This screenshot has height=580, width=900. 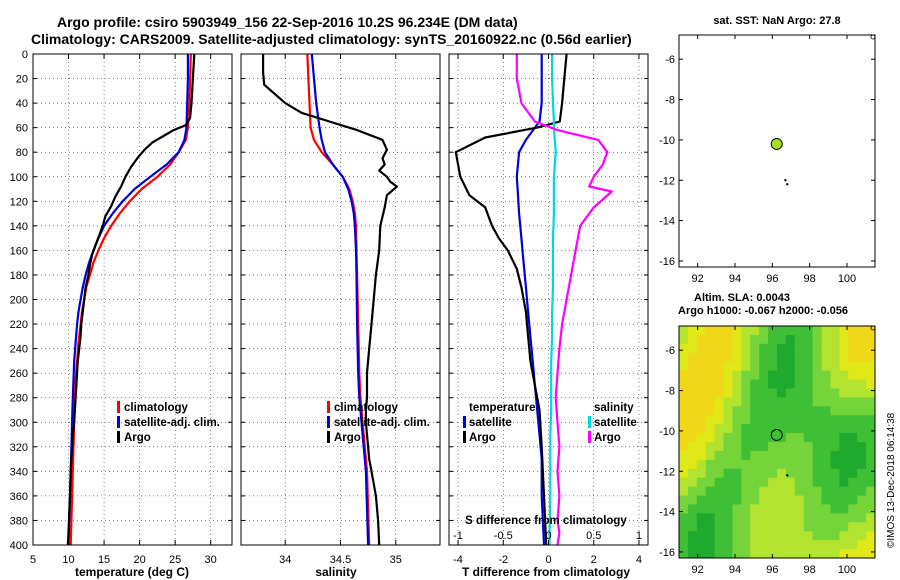 I want to click on y-tick-label: -8, so click(x=670, y=392).